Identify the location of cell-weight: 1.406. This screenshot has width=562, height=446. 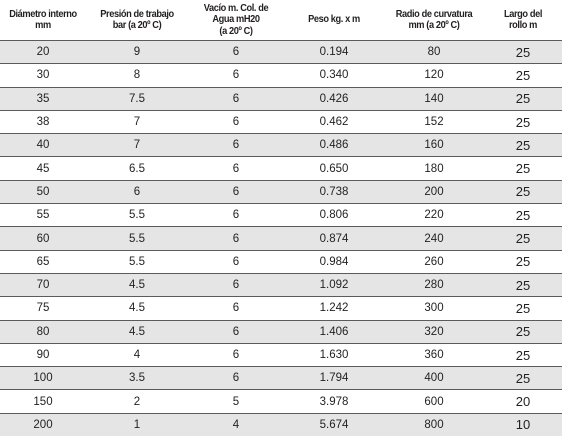
(334, 331).